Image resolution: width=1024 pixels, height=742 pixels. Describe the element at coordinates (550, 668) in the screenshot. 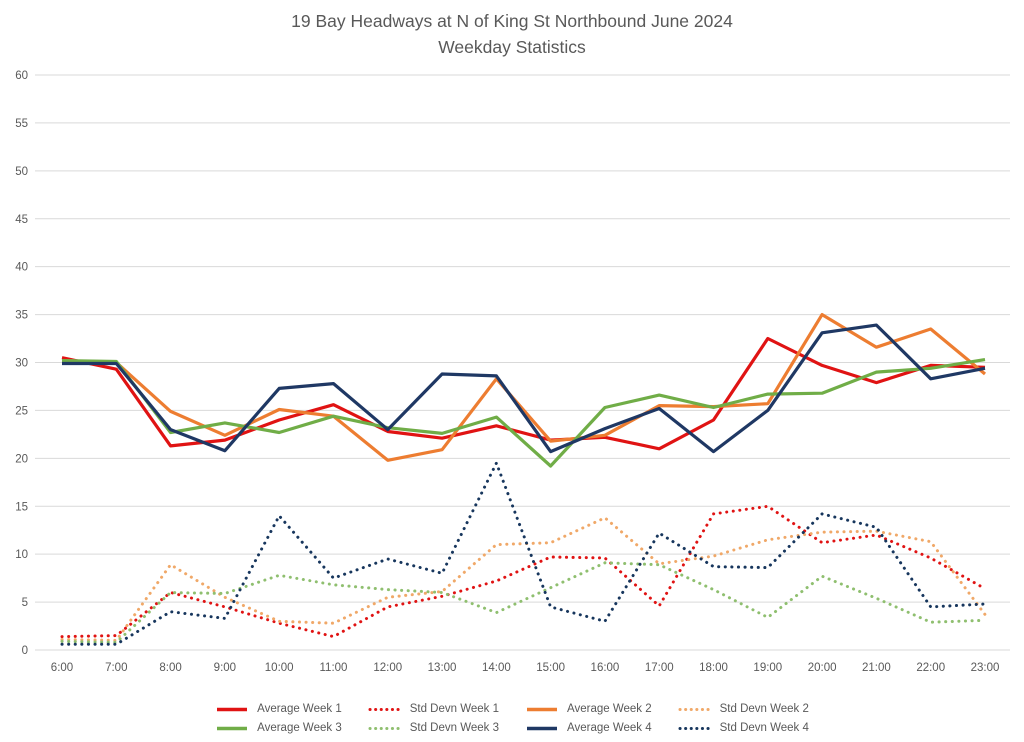

I see `x-axis-label: 15:00` at that location.